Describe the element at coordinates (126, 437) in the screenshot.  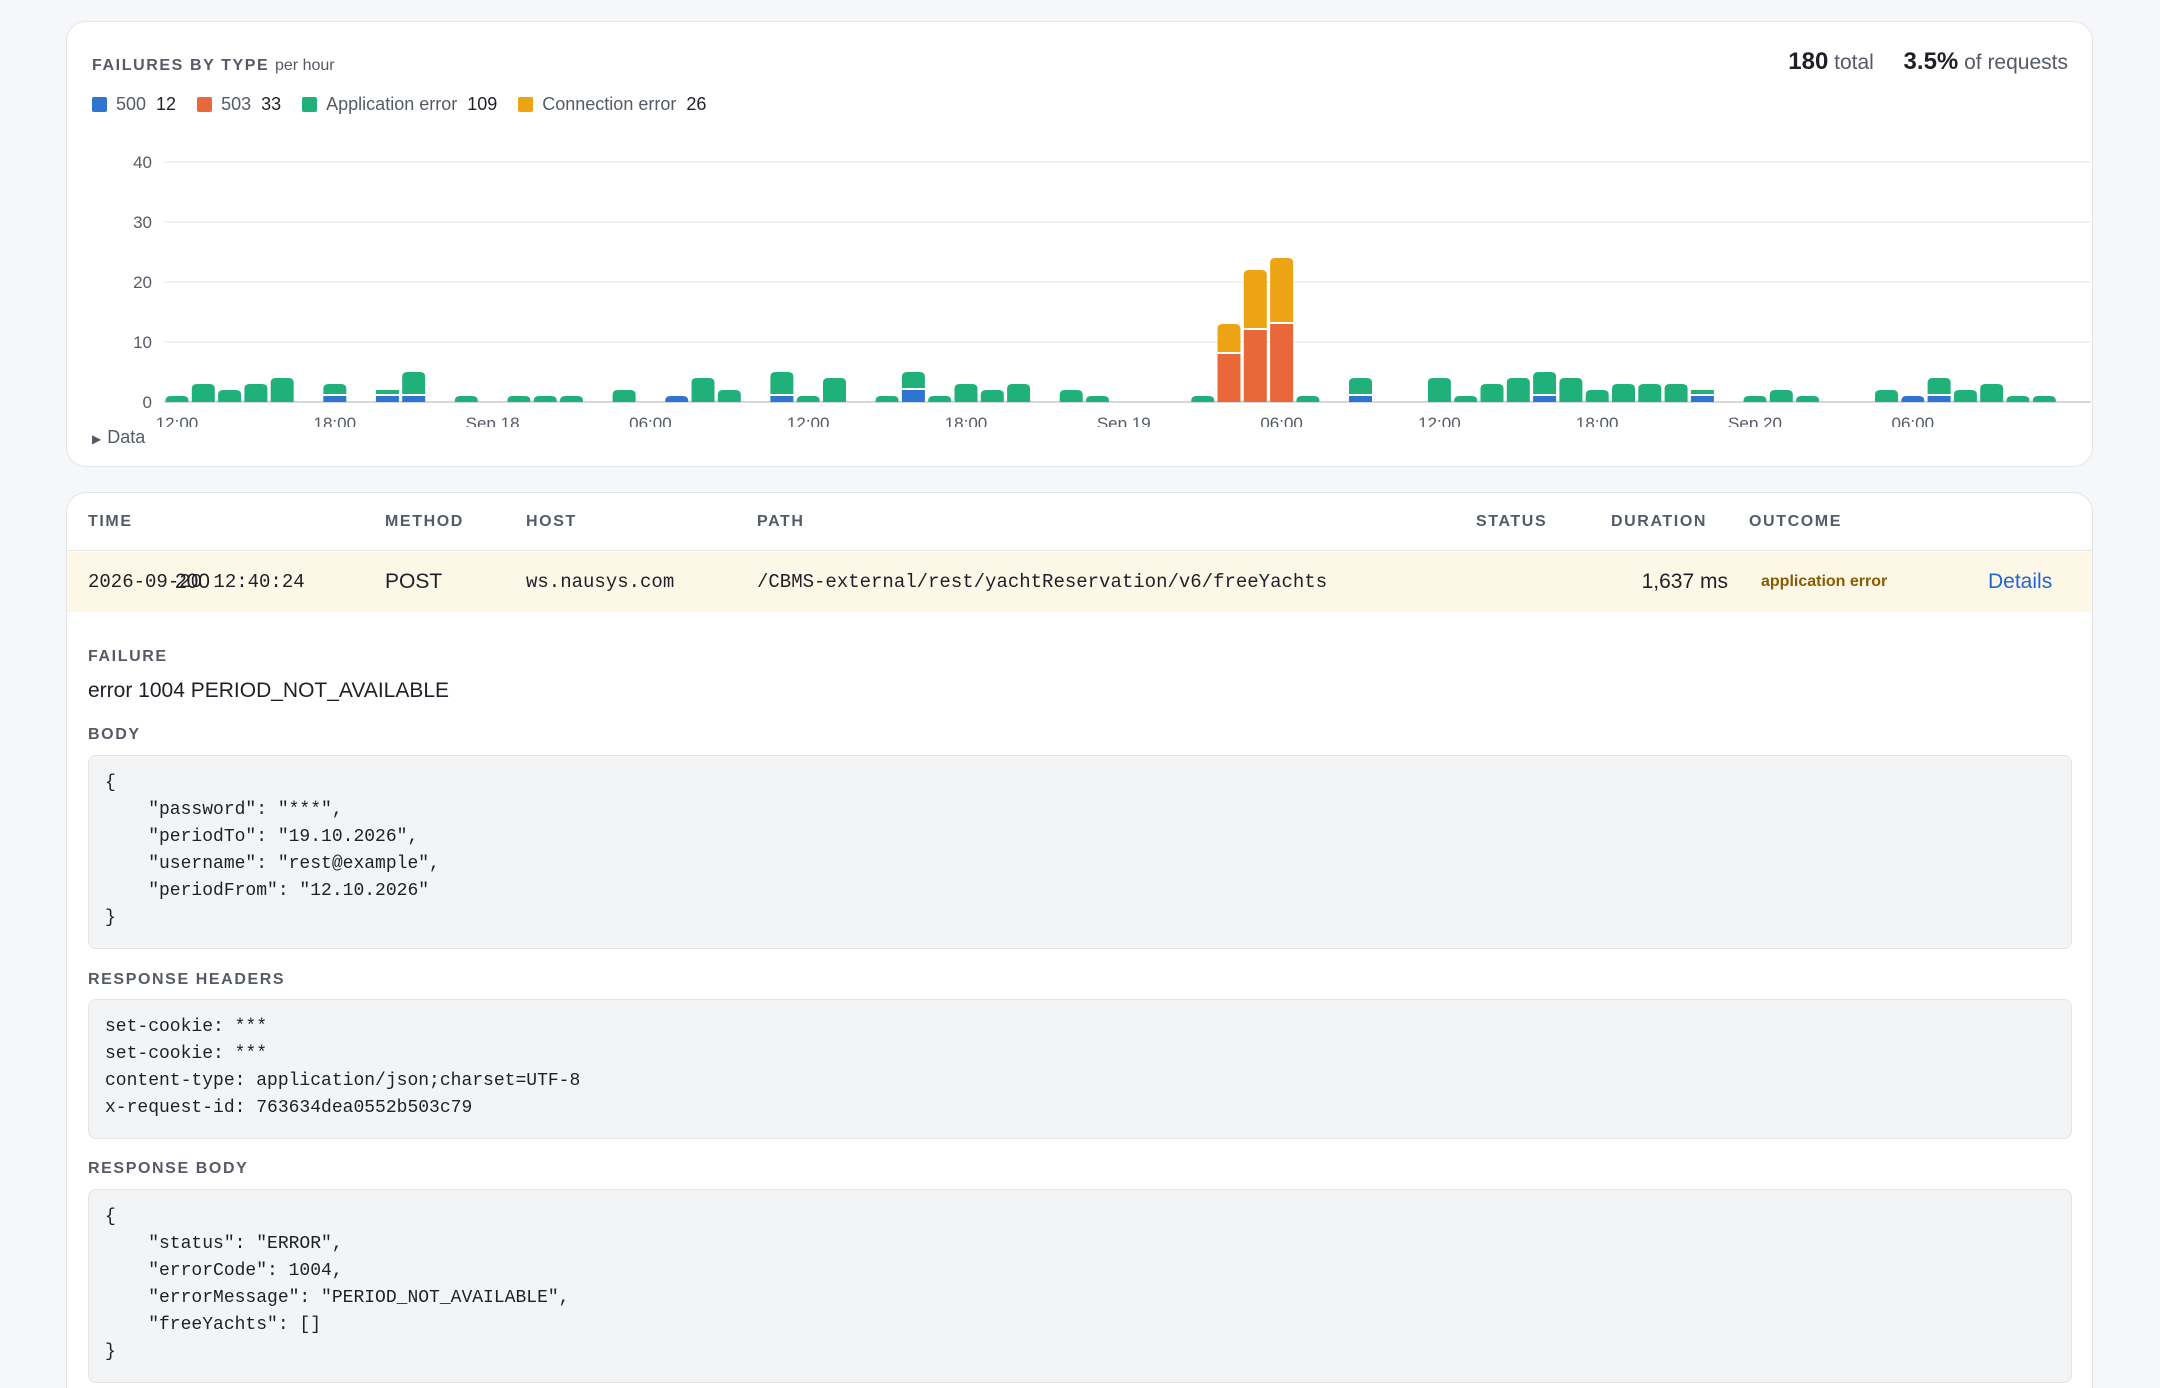
I see `data-toggle-label: Data` at that location.